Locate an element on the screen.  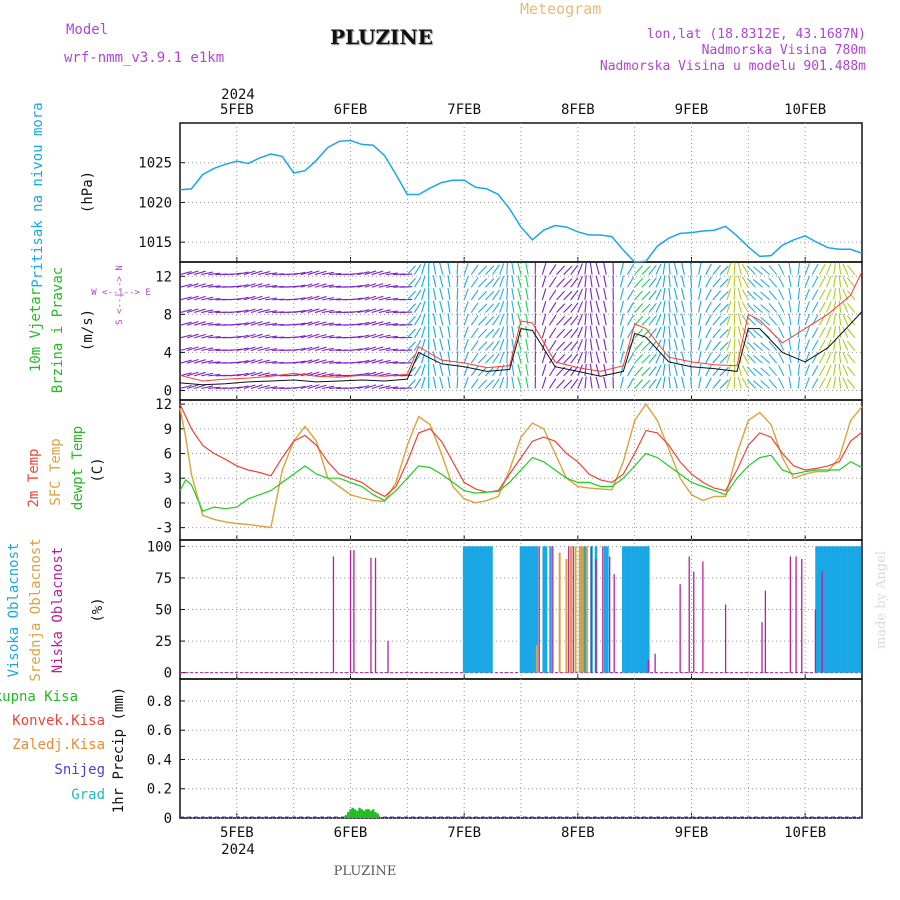
station-title: PLUZINE is located at coordinates (381, 37).